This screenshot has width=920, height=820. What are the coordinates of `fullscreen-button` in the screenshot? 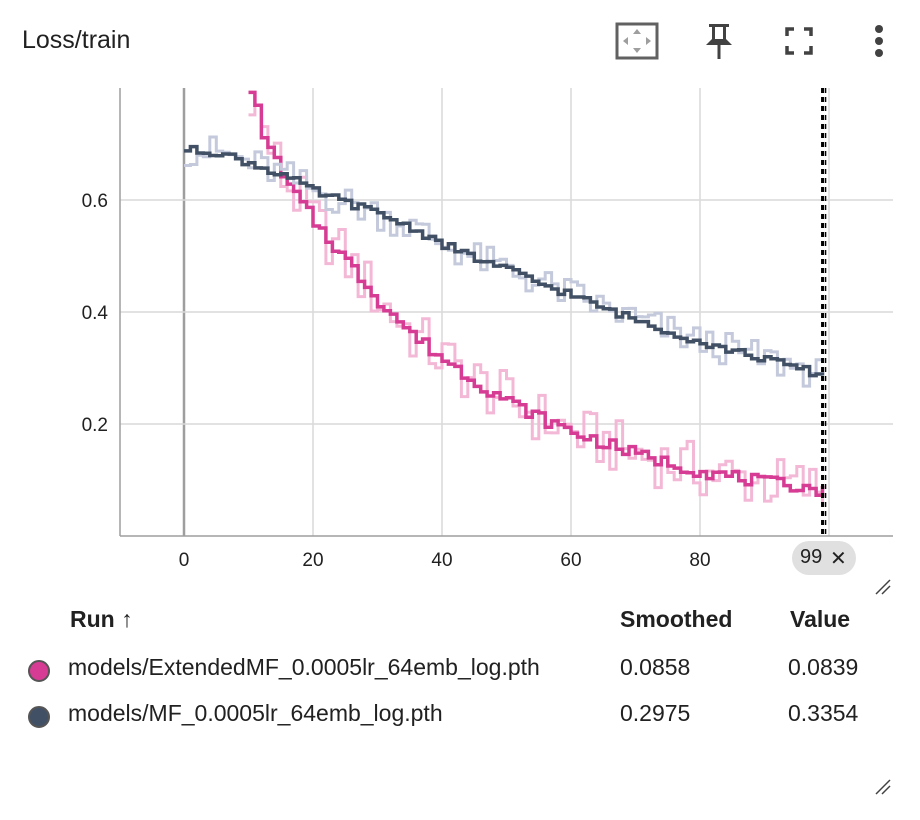 It's located at (799, 41).